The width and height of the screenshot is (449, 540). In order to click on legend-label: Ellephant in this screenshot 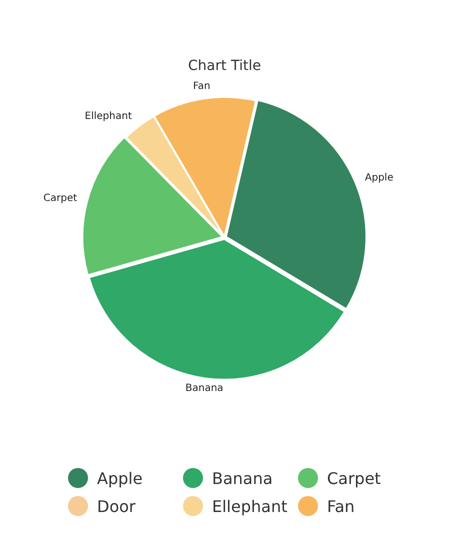, I will do `click(250, 506)`.